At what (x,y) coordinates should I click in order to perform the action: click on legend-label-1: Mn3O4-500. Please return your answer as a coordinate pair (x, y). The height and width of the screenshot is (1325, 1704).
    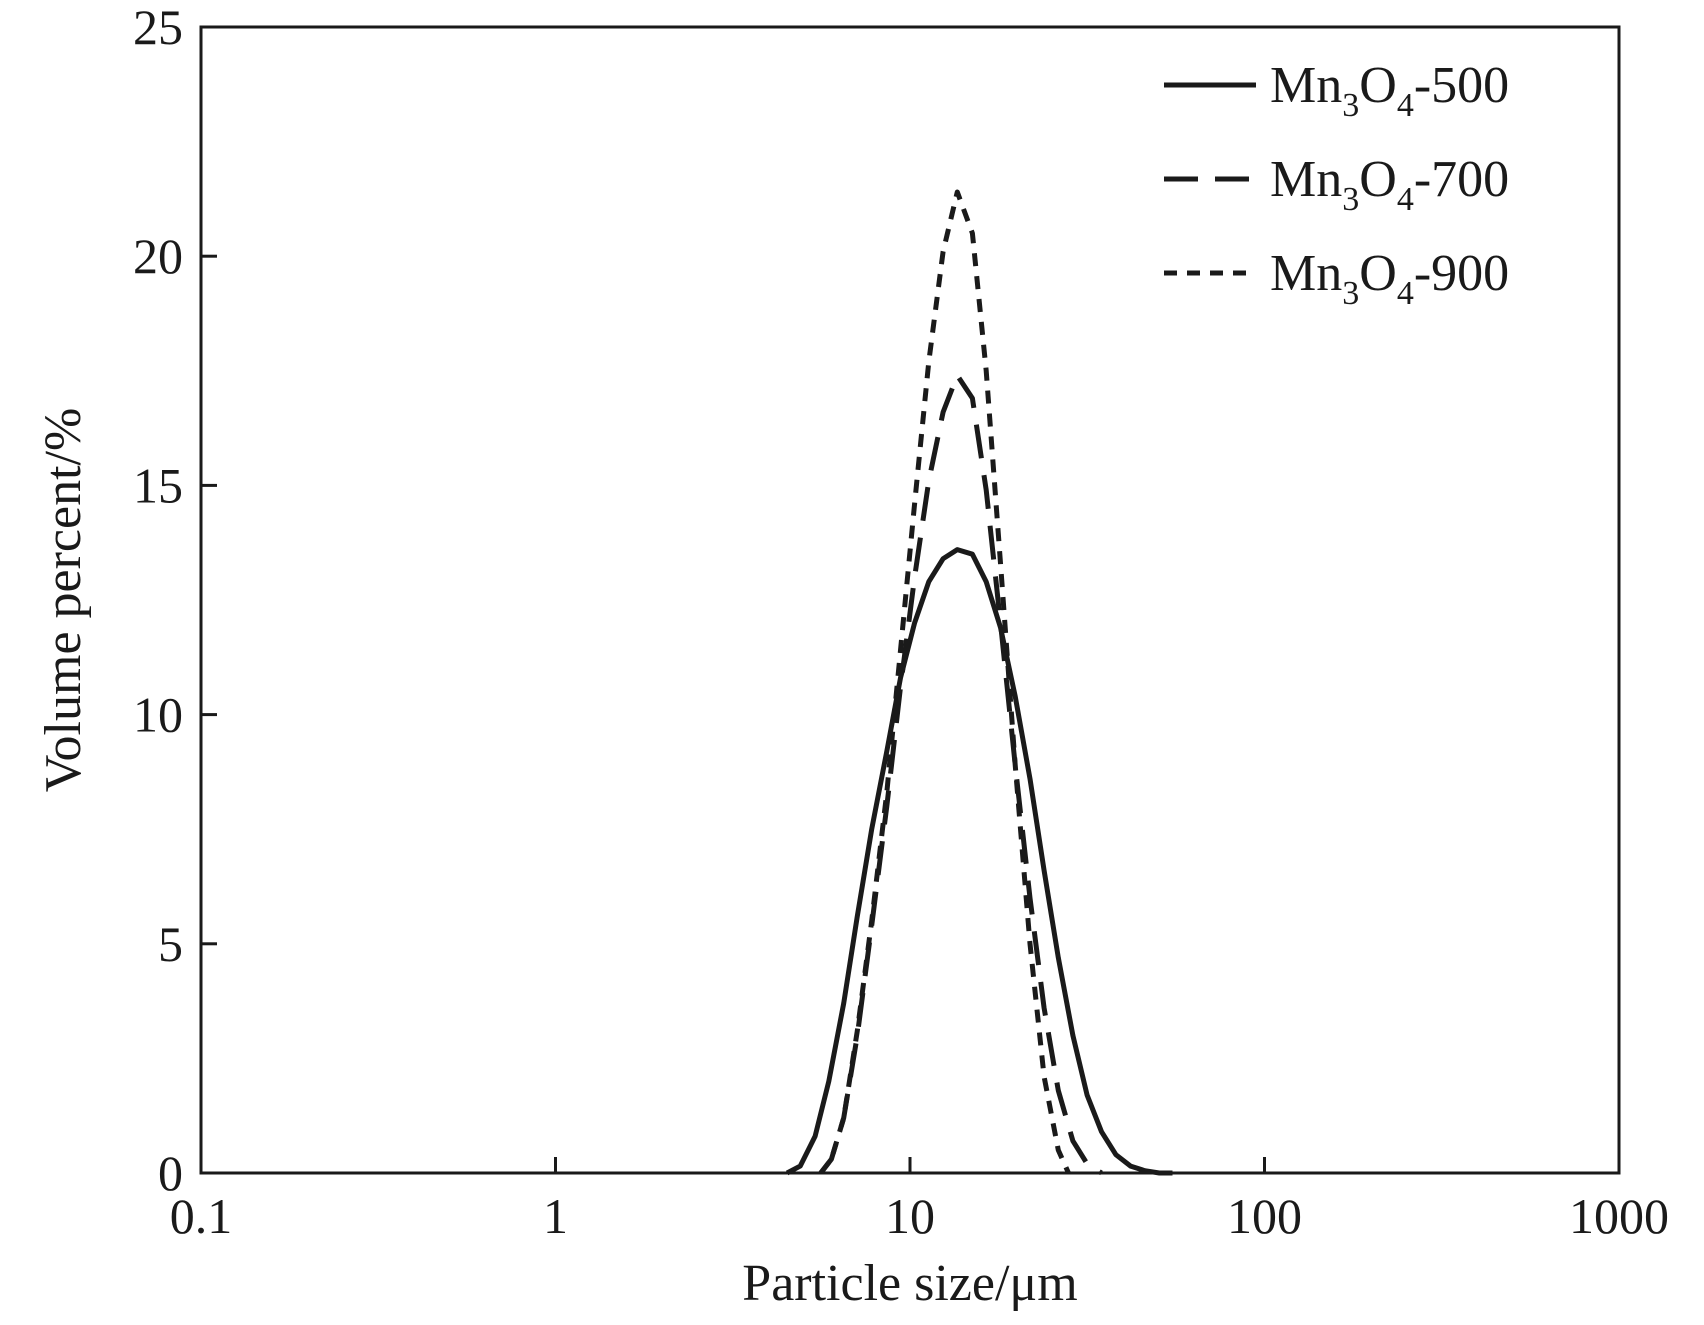
    Looking at the image, I should click on (1389, 90).